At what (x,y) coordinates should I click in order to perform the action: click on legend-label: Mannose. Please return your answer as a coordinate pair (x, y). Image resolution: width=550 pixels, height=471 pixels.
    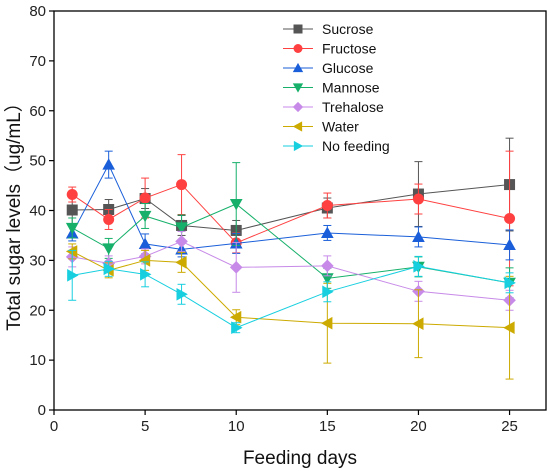
    Looking at the image, I should click on (351, 88).